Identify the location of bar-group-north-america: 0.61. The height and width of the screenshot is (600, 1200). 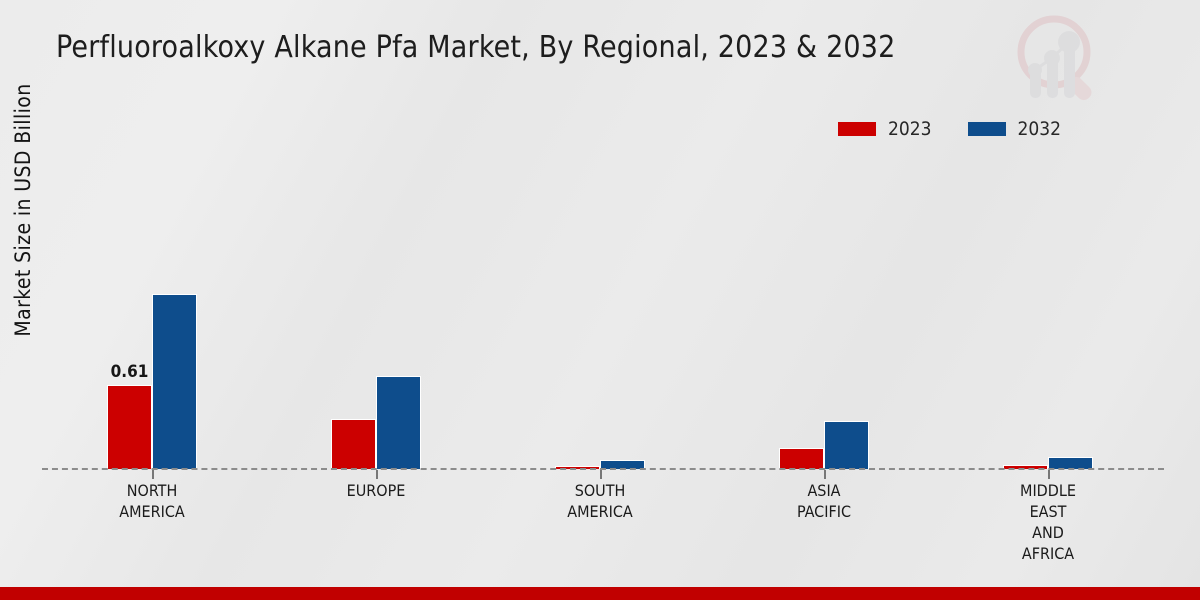
(152, 314).